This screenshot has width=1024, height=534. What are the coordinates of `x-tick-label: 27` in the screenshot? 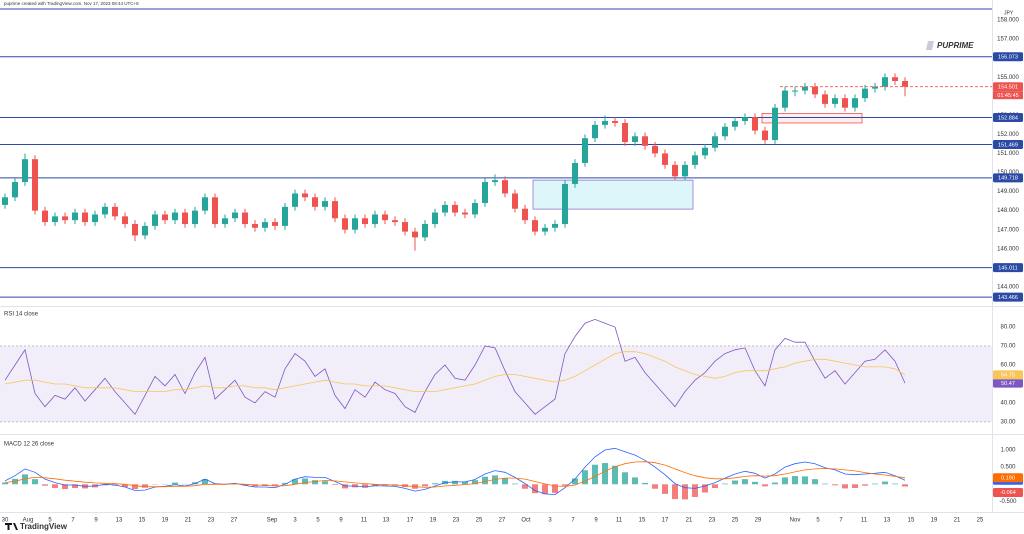 It's located at (502, 521).